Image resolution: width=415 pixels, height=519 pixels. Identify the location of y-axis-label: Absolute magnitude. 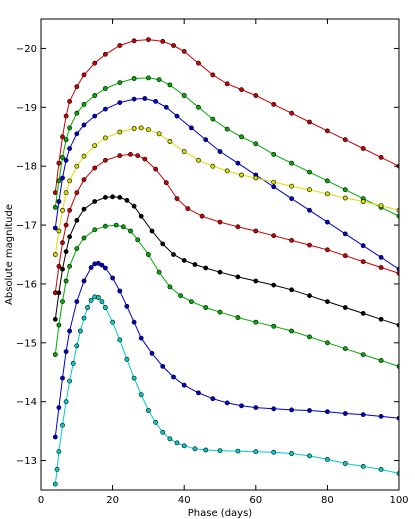
(9, 254).